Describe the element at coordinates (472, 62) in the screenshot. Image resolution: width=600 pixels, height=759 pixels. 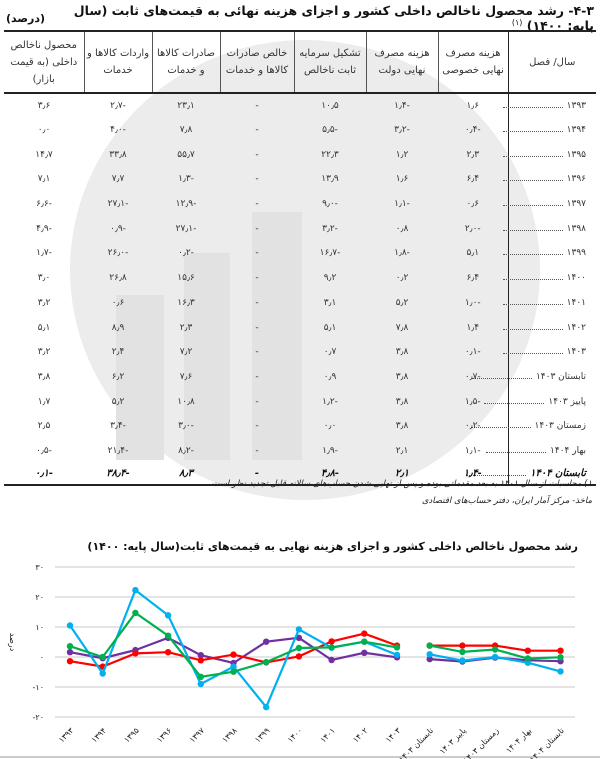
I see `col-header-household: هزینه مصرف نهایی خصوصی` at that location.